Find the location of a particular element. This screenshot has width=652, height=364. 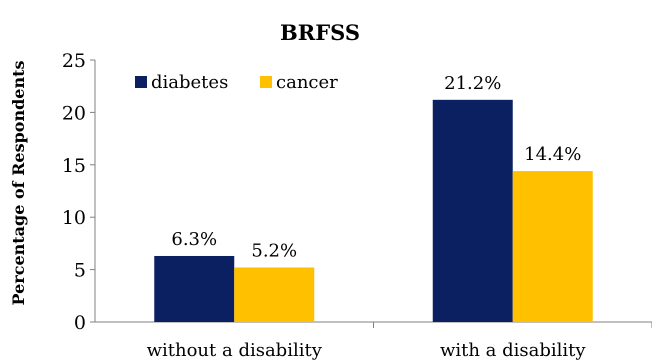

data-label: 21.2% is located at coordinates (472, 83).